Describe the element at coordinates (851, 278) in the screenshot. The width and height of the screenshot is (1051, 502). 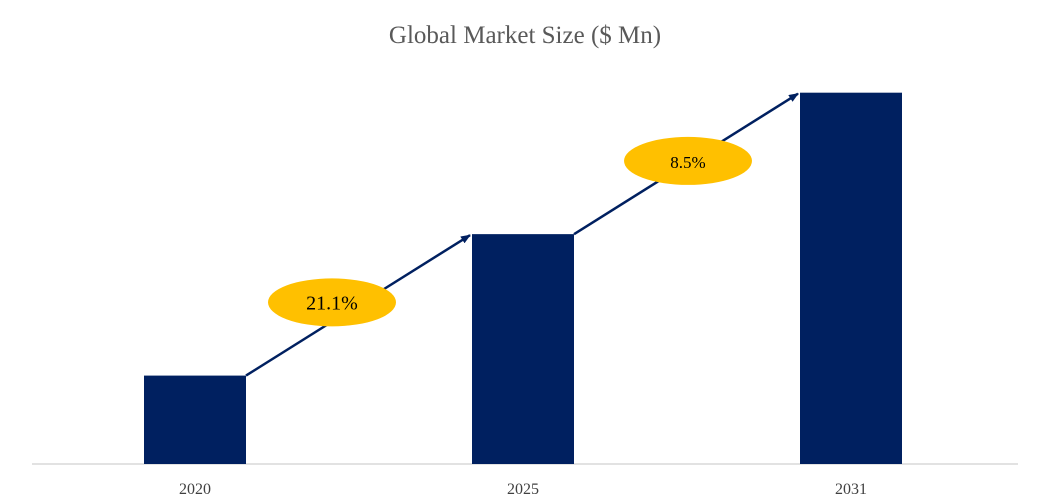
I see `bar-2031` at that location.